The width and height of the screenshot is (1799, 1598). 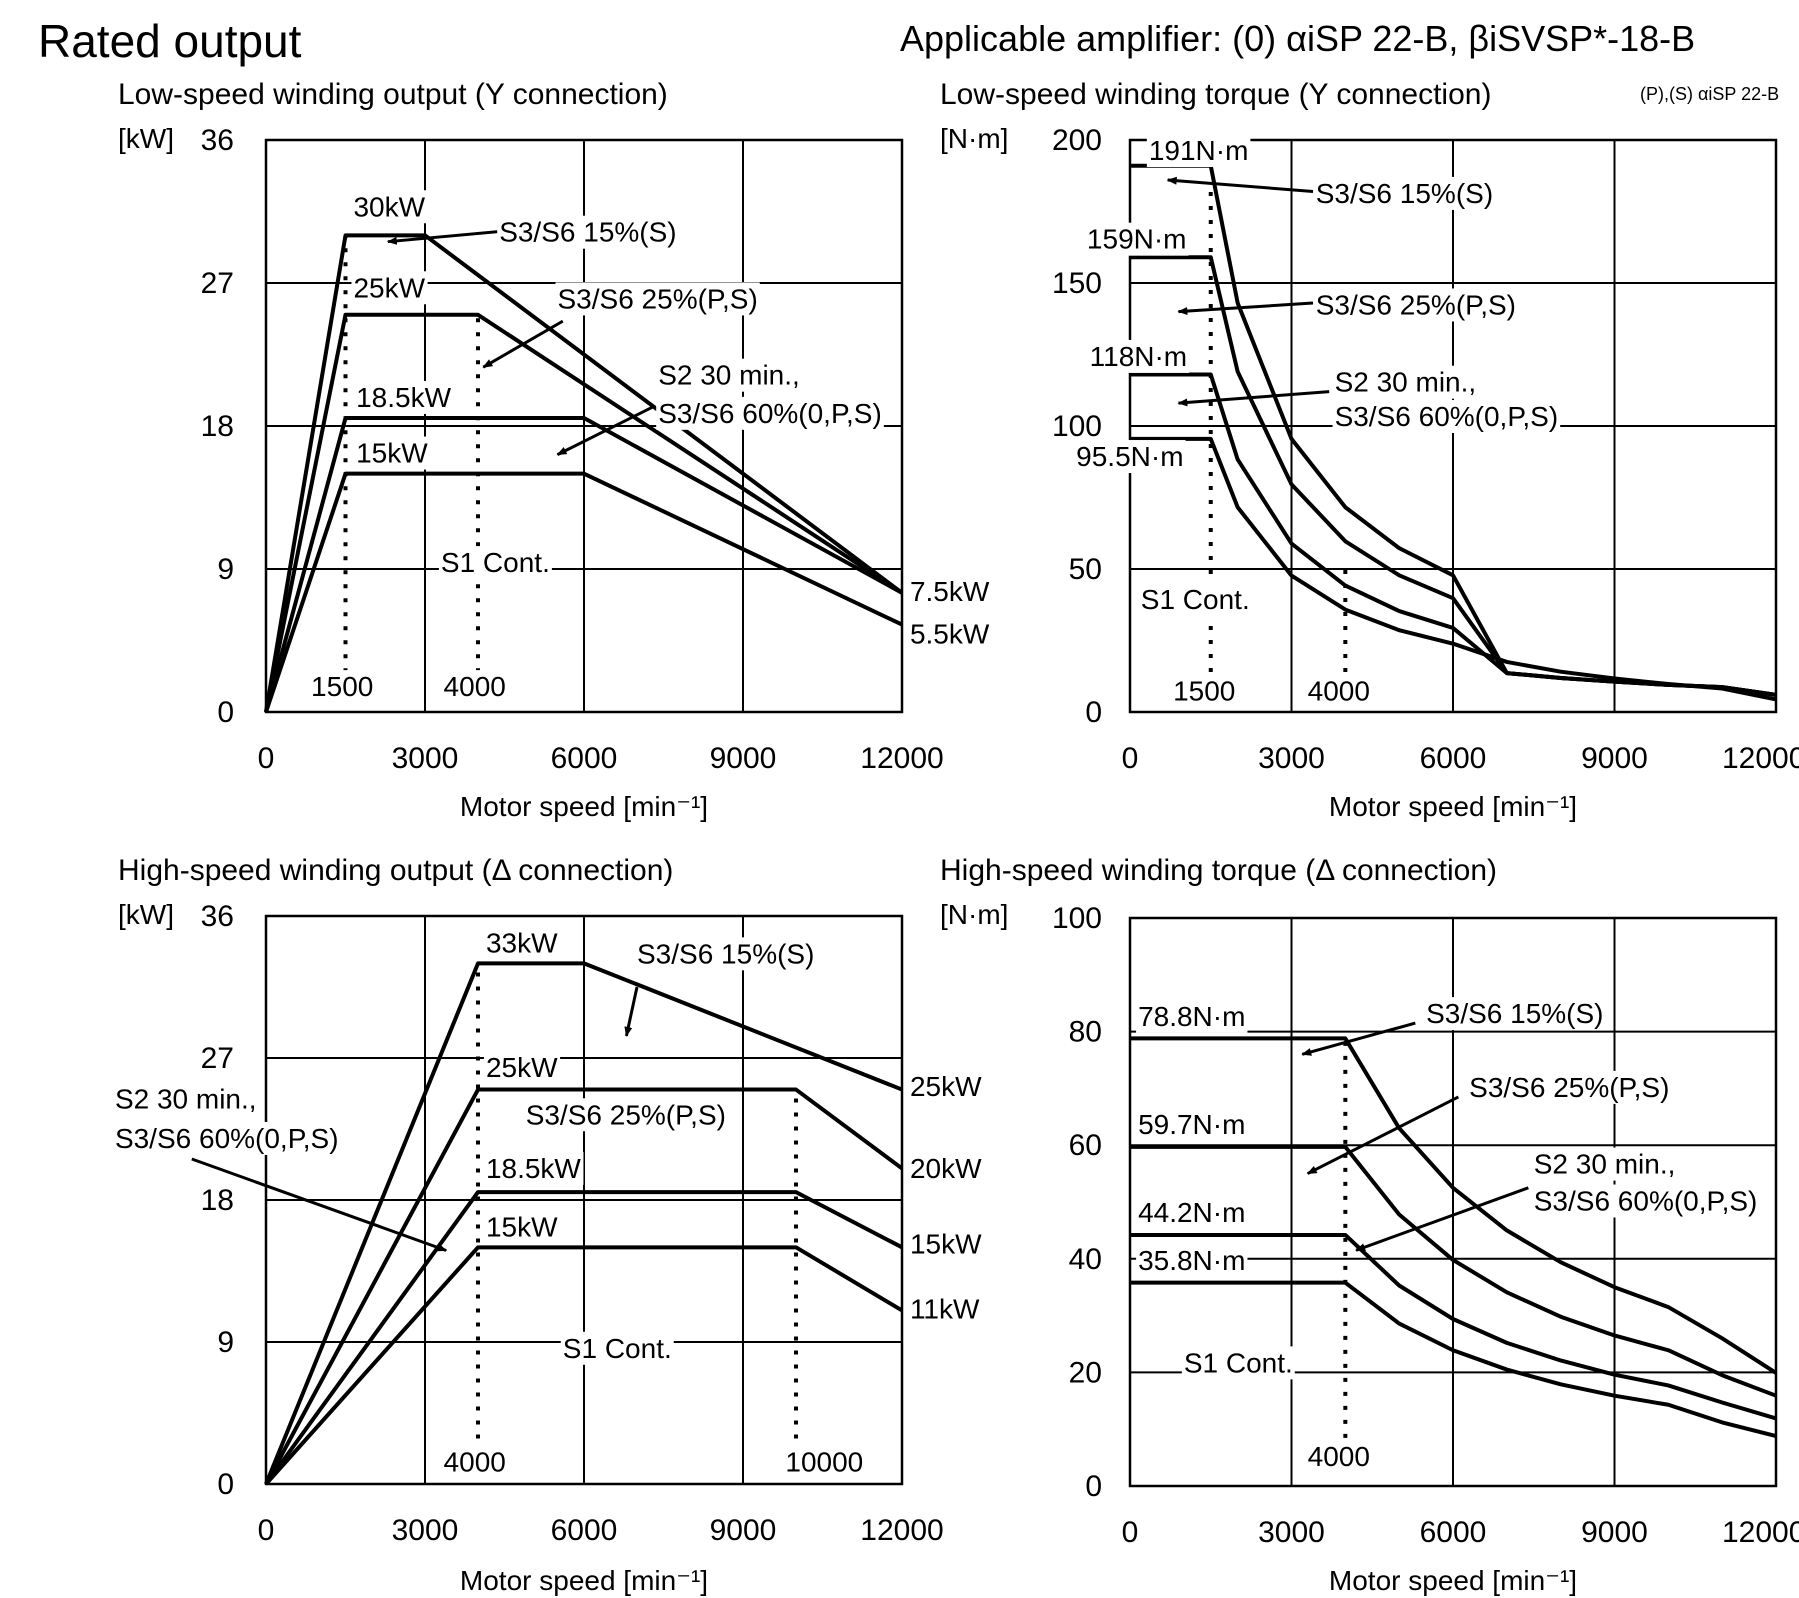 I want to click on annotation-label: S3/S6 25%(P,S), so click(x=658, y=298).